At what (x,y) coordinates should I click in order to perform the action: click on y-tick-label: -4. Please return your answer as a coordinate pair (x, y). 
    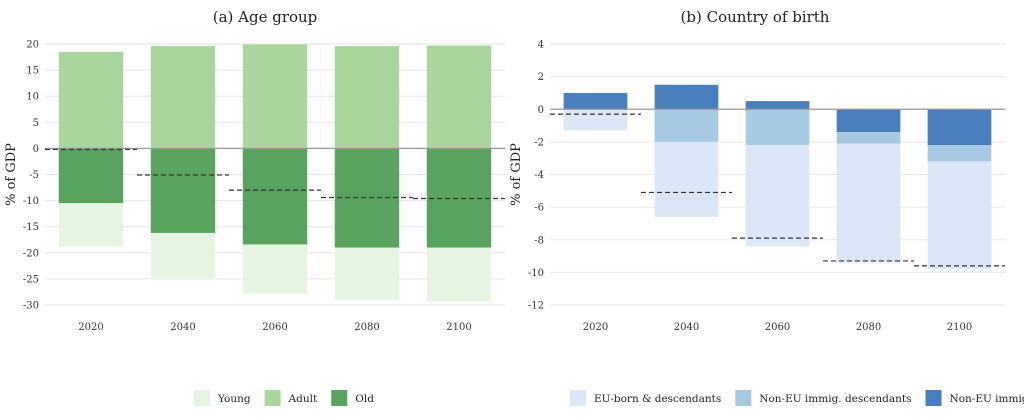
    Looking at the image, I should click on (539, 175).